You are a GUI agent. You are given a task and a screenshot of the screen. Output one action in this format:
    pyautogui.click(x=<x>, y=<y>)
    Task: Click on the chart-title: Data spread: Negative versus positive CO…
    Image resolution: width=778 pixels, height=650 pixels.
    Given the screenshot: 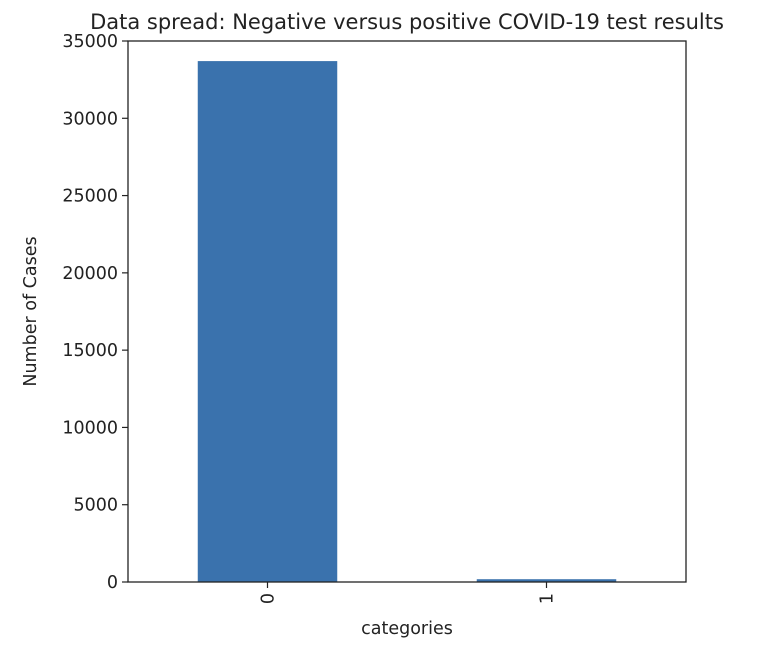 What is the action you would take?
    pyautogui.click(x=407, y=22)
    